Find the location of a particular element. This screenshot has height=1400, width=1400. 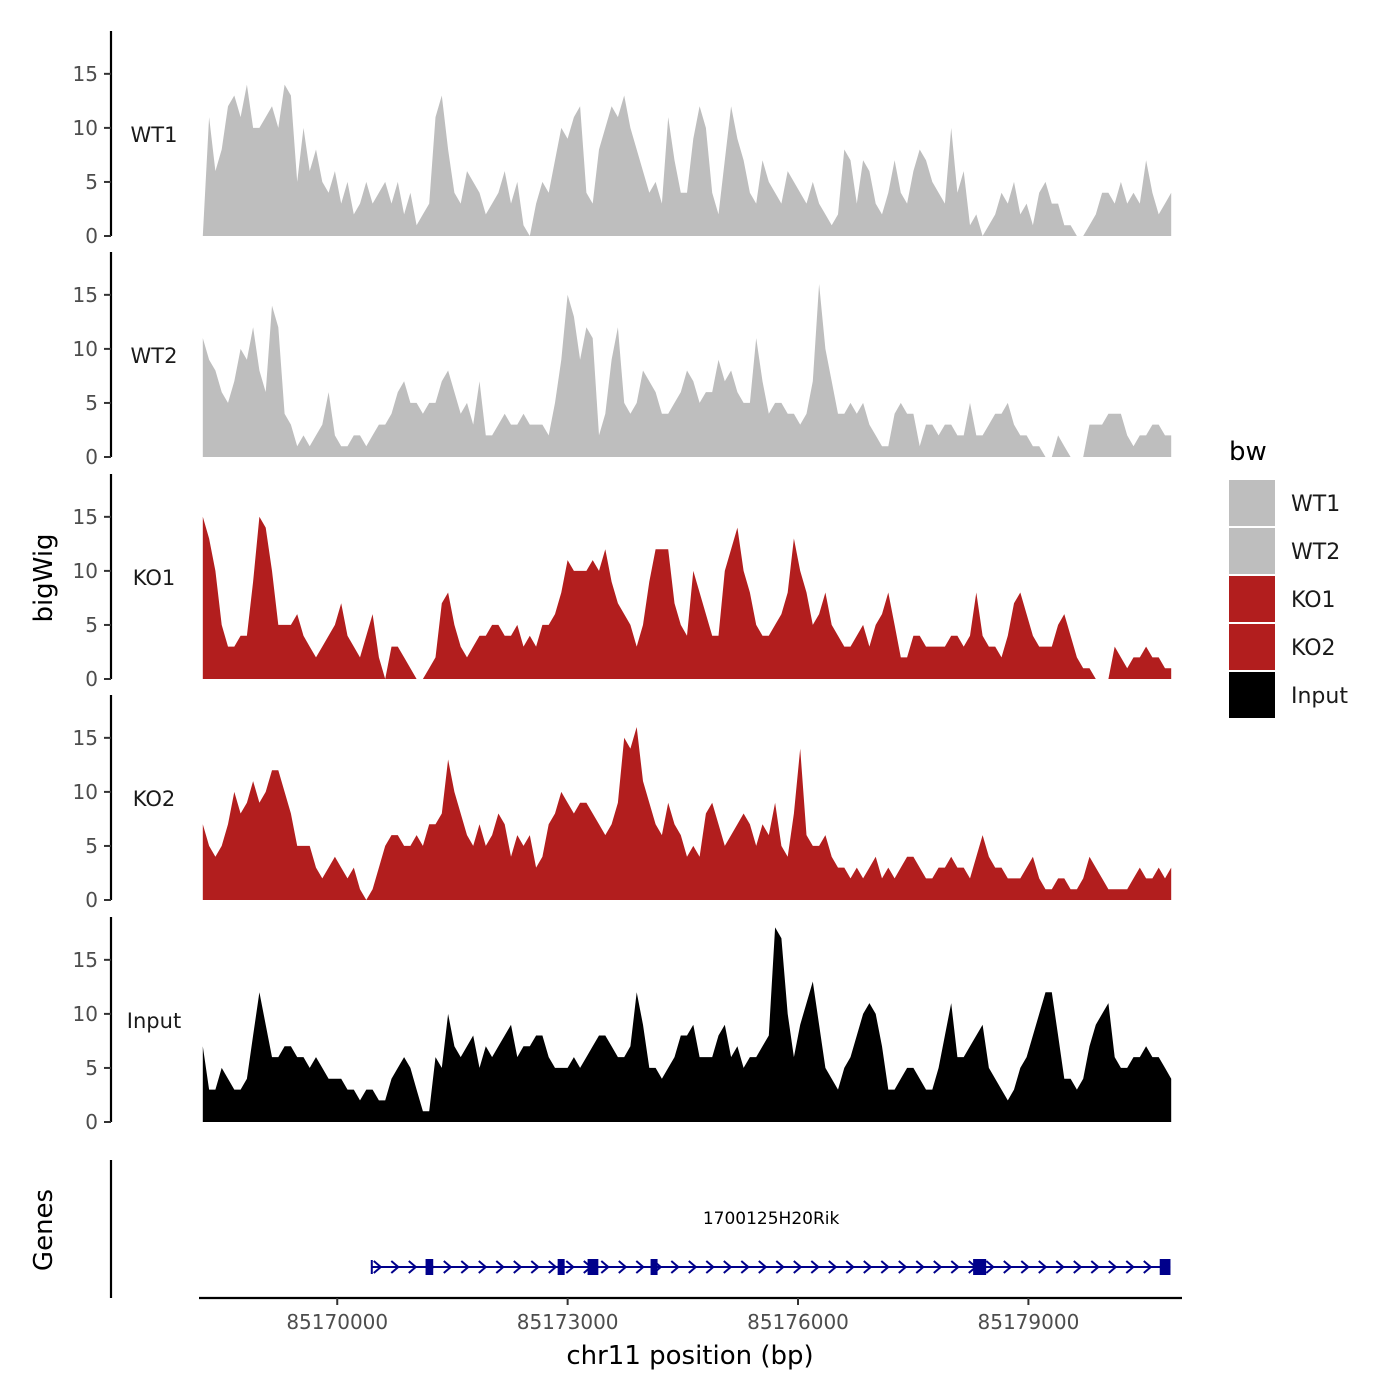

legend-swatch-ko2 is located at coordinates (1252, 647).